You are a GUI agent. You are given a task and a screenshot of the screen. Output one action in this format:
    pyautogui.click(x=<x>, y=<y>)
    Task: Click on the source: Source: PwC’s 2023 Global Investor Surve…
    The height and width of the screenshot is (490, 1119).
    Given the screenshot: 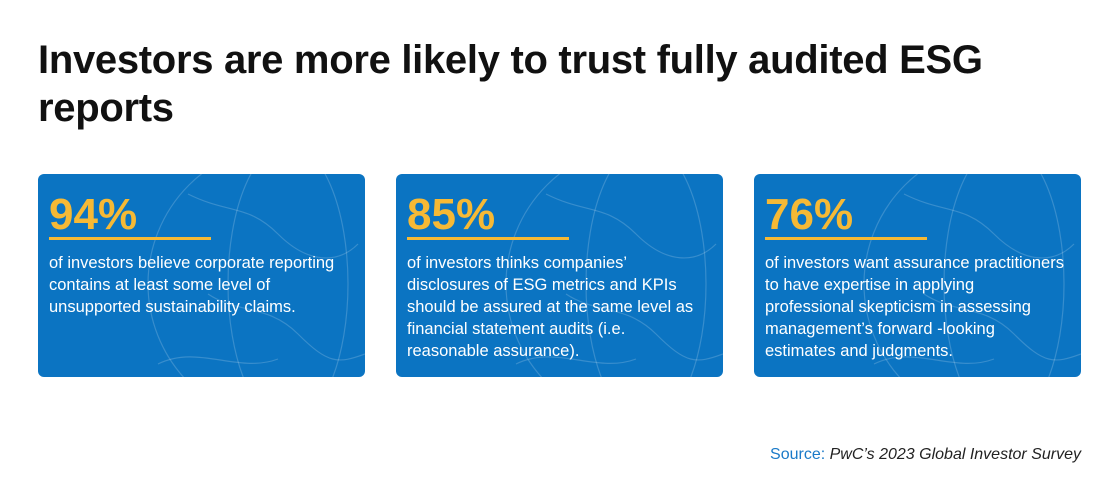 What is the action you would take?
    pyautogui.click(x=925, y=455)
    